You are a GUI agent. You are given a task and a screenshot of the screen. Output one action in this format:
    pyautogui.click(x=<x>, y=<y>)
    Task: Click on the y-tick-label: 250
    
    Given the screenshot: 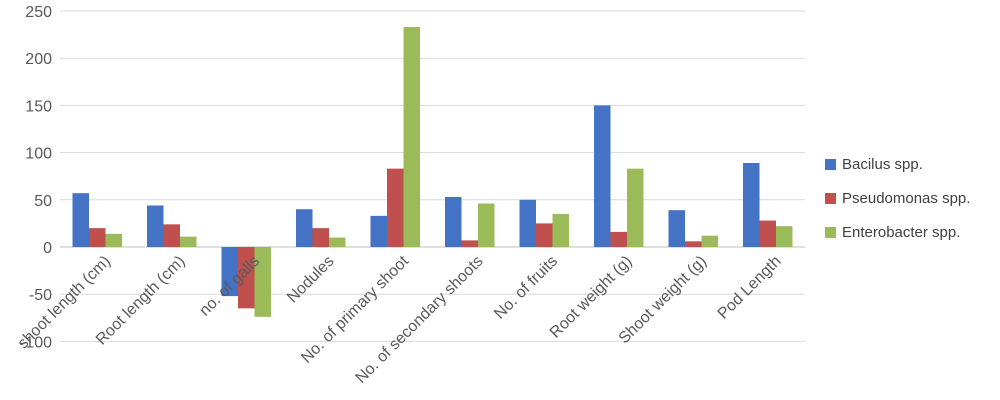 What is the action you would take?
    pyautogui.click(x=38, y=12)
    